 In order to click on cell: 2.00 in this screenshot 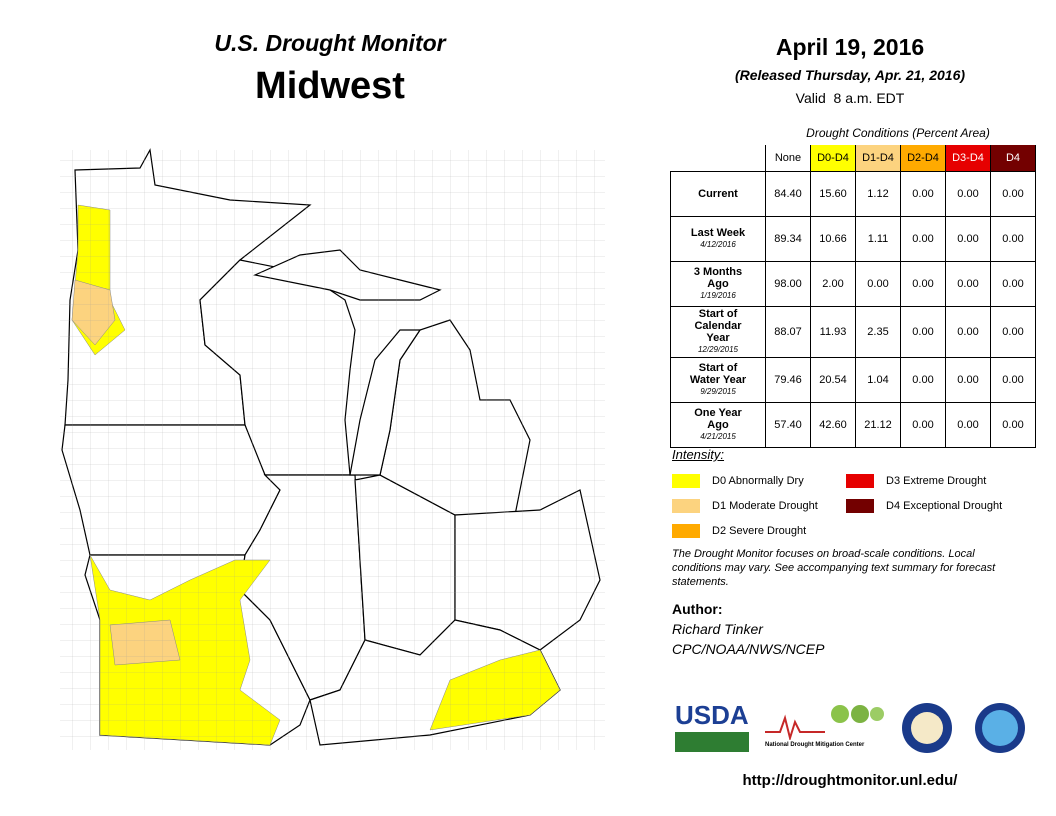, I will do `click(833, 284)`.